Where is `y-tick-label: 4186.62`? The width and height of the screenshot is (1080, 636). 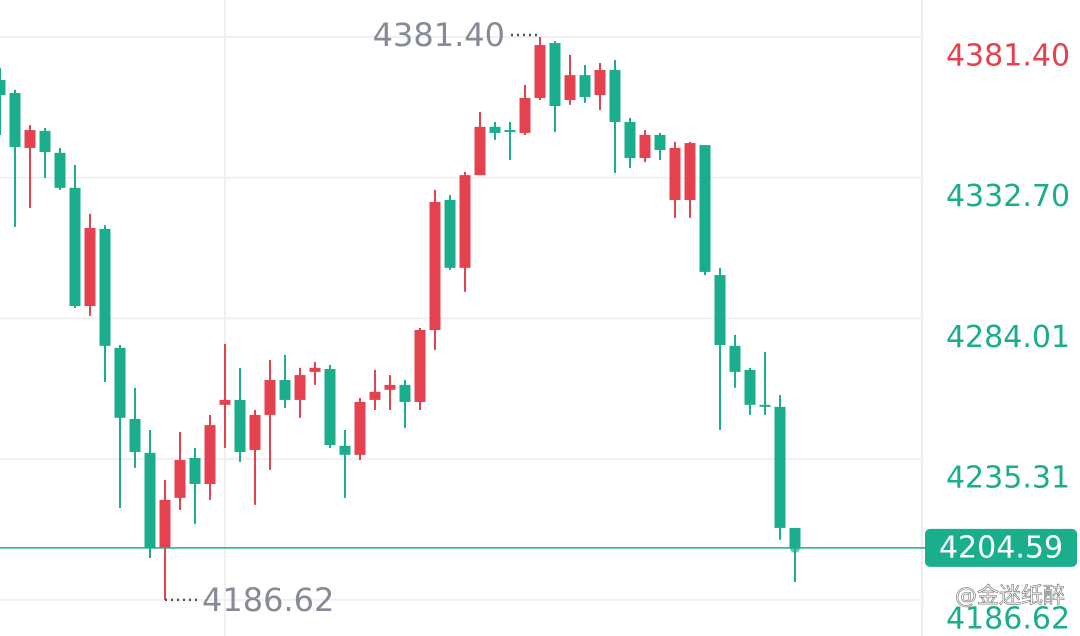 y-tick-label: 4186.62 is located at coordinates (1008, 618).